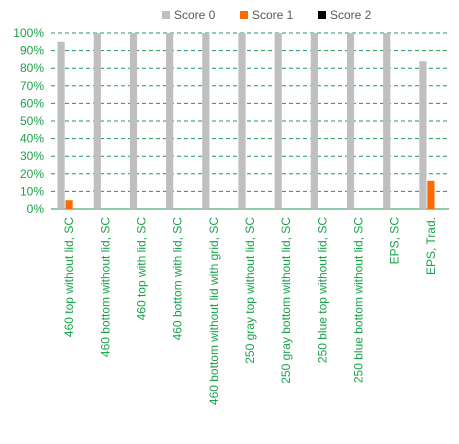 This screenshot has height=444, width=459. Describe the element at coordinates (36, 209) in the screenshot. I see `y-tick-label: 0%` at that location.